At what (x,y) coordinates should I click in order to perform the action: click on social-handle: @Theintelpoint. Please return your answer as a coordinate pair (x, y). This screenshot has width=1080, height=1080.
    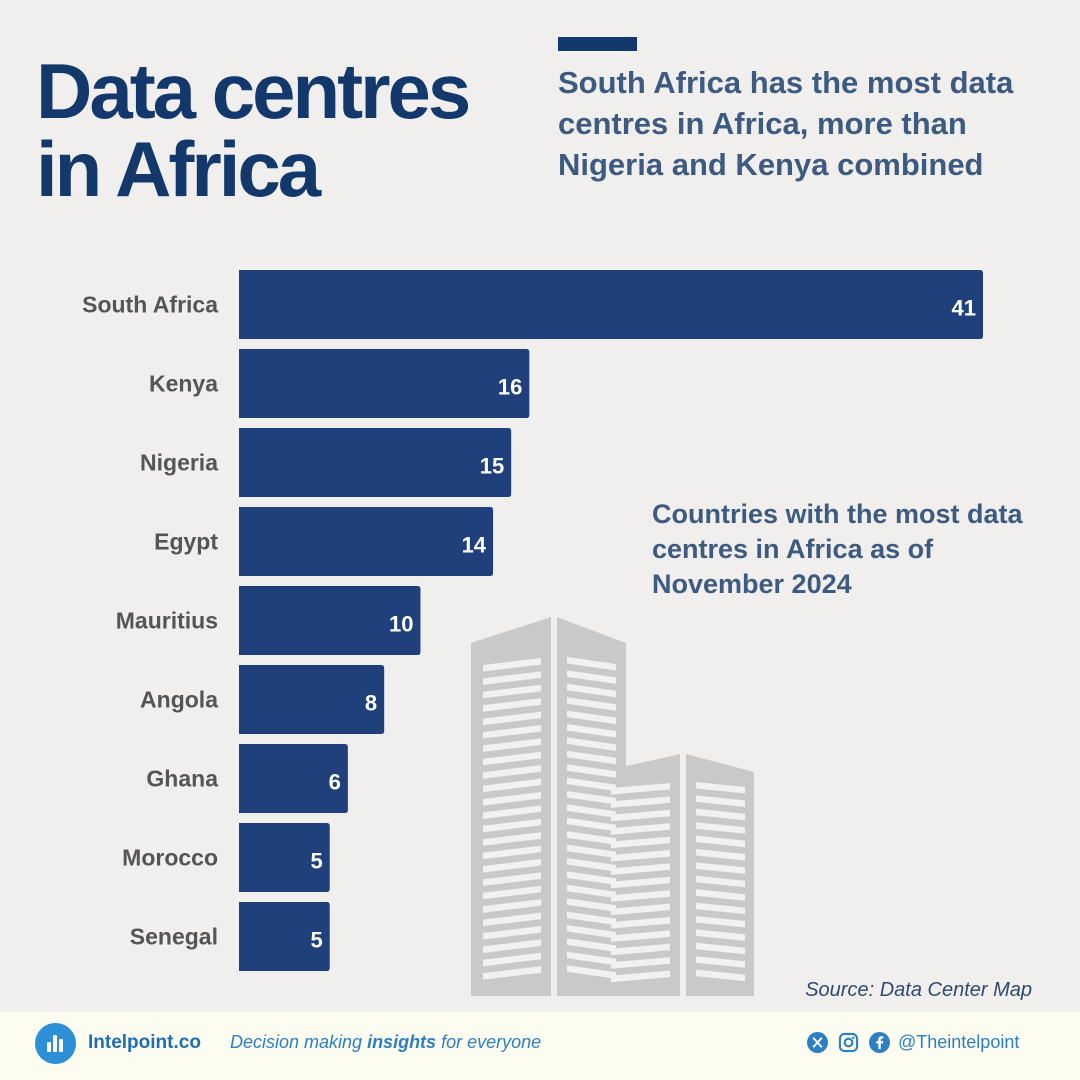
    Looking at the image, I should click on (959, 1042).